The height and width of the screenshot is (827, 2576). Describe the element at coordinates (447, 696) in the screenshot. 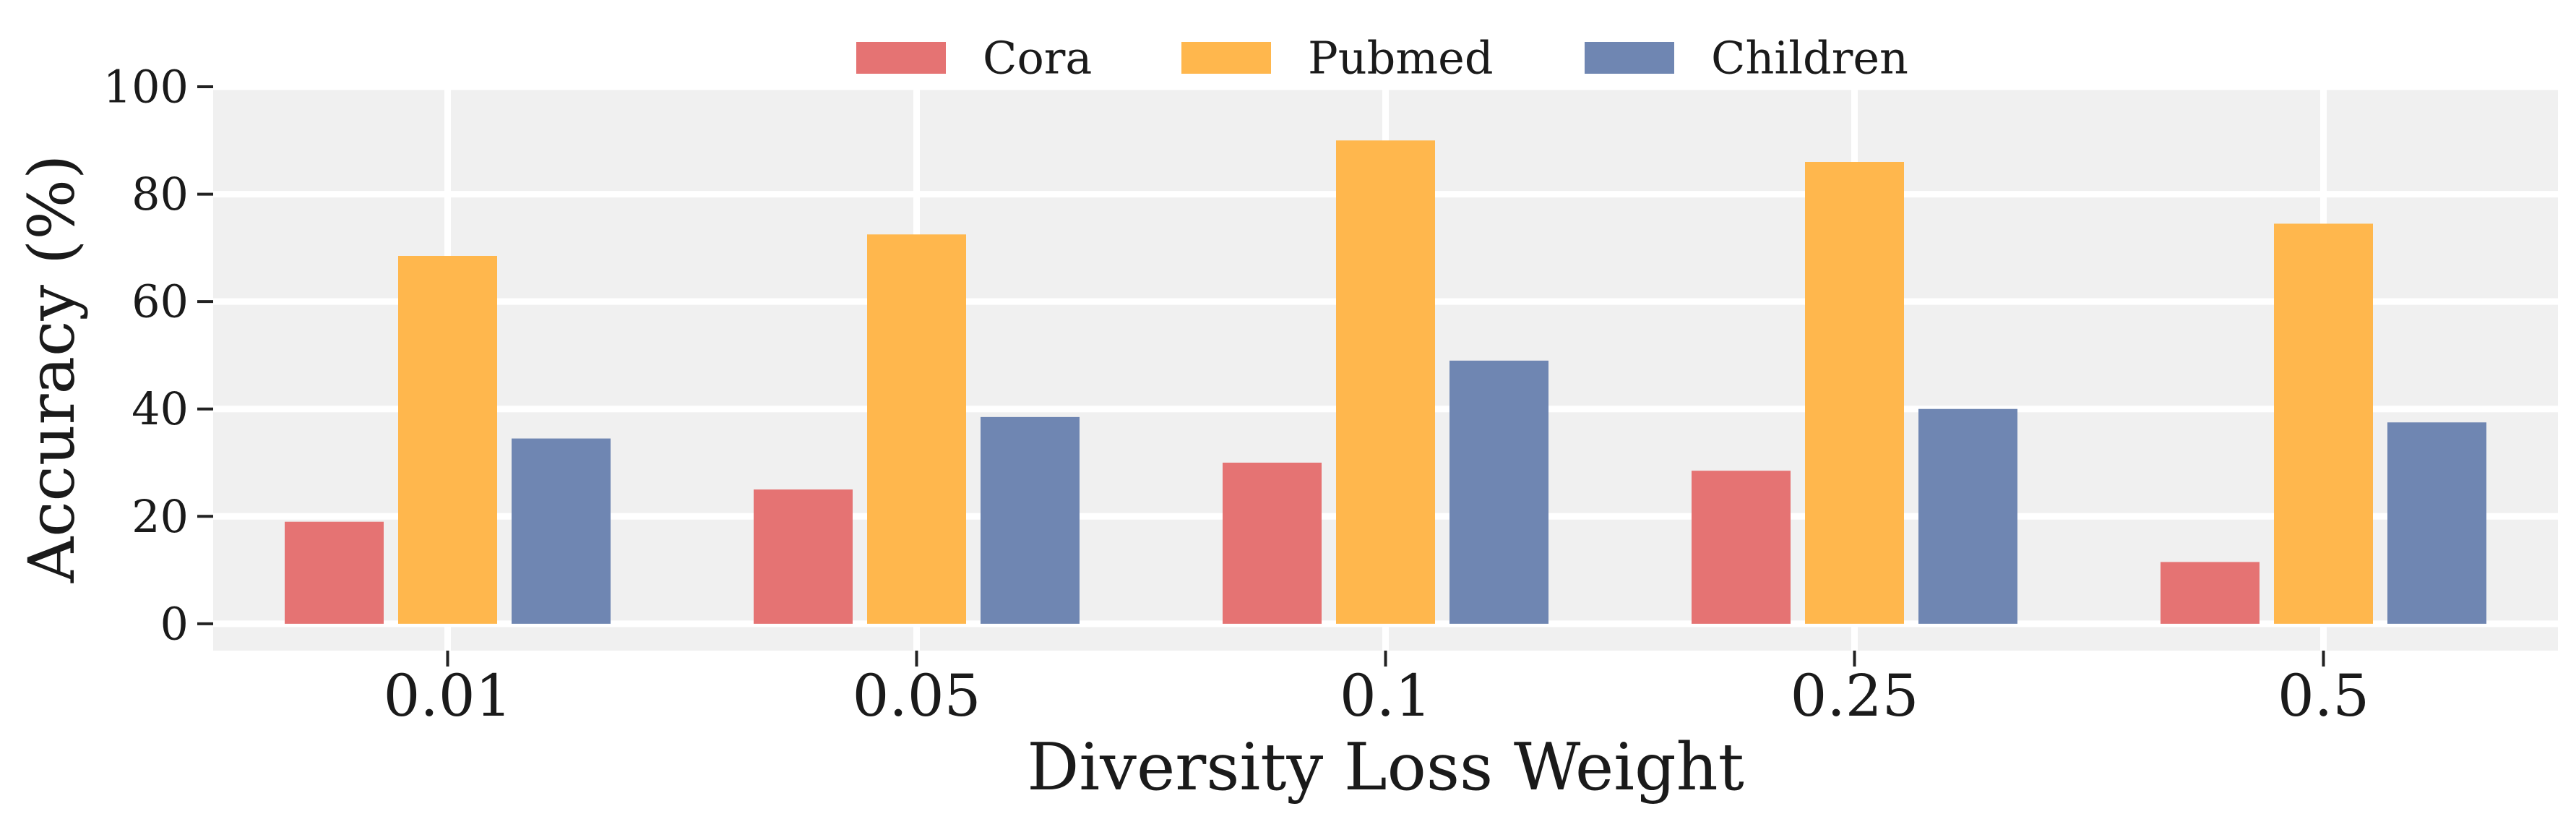

I see `x-tick-label: 0.01` at that location.